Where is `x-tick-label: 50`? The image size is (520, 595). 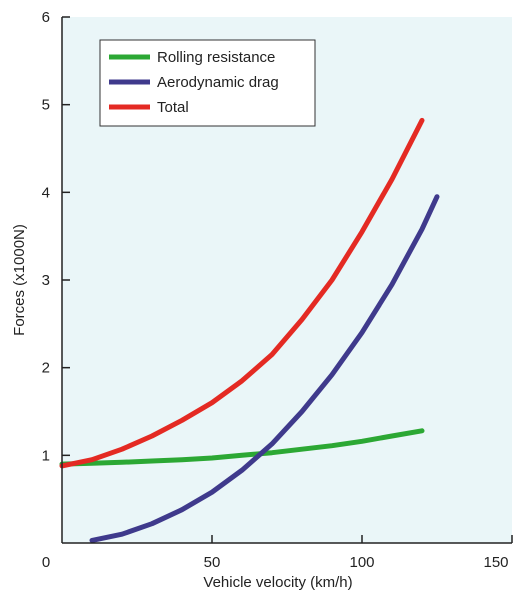 x-tick-label: 50 is located at coordinates (212, 562).